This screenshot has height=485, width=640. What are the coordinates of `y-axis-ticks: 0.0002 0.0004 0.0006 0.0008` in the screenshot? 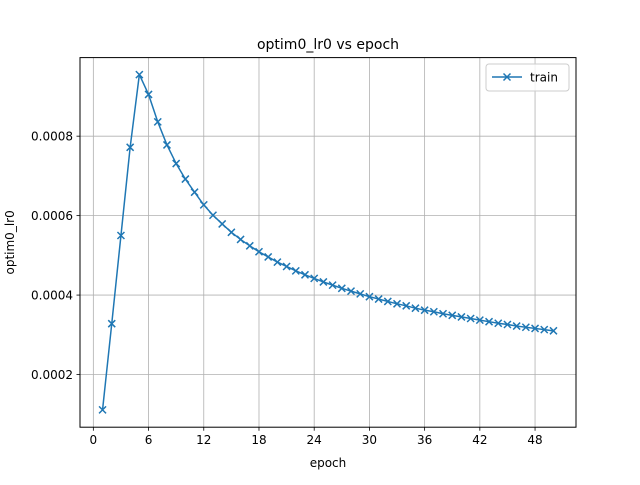 It's located at (55, 255).